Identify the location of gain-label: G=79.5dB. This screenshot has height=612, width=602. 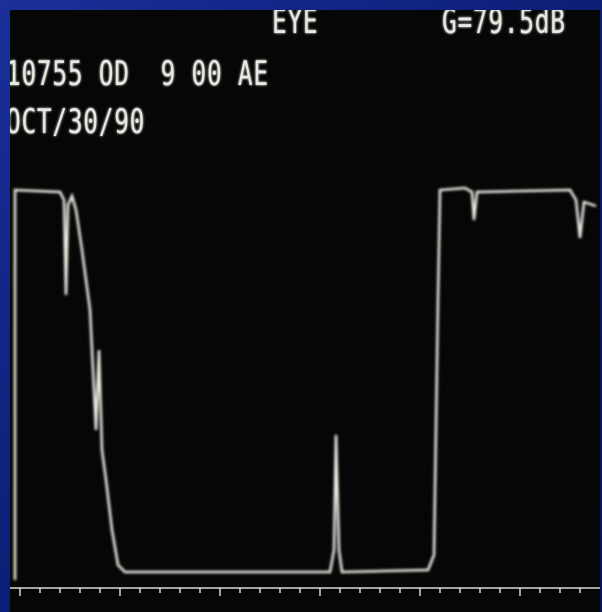
(504, 26).